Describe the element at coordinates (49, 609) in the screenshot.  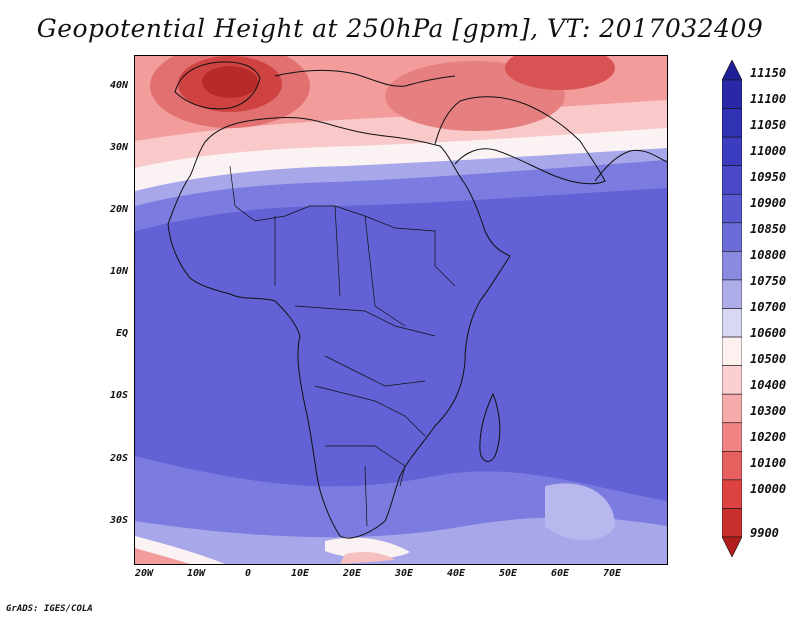
I see `footer-credit: GrADS: IGES/COLA` at that location.